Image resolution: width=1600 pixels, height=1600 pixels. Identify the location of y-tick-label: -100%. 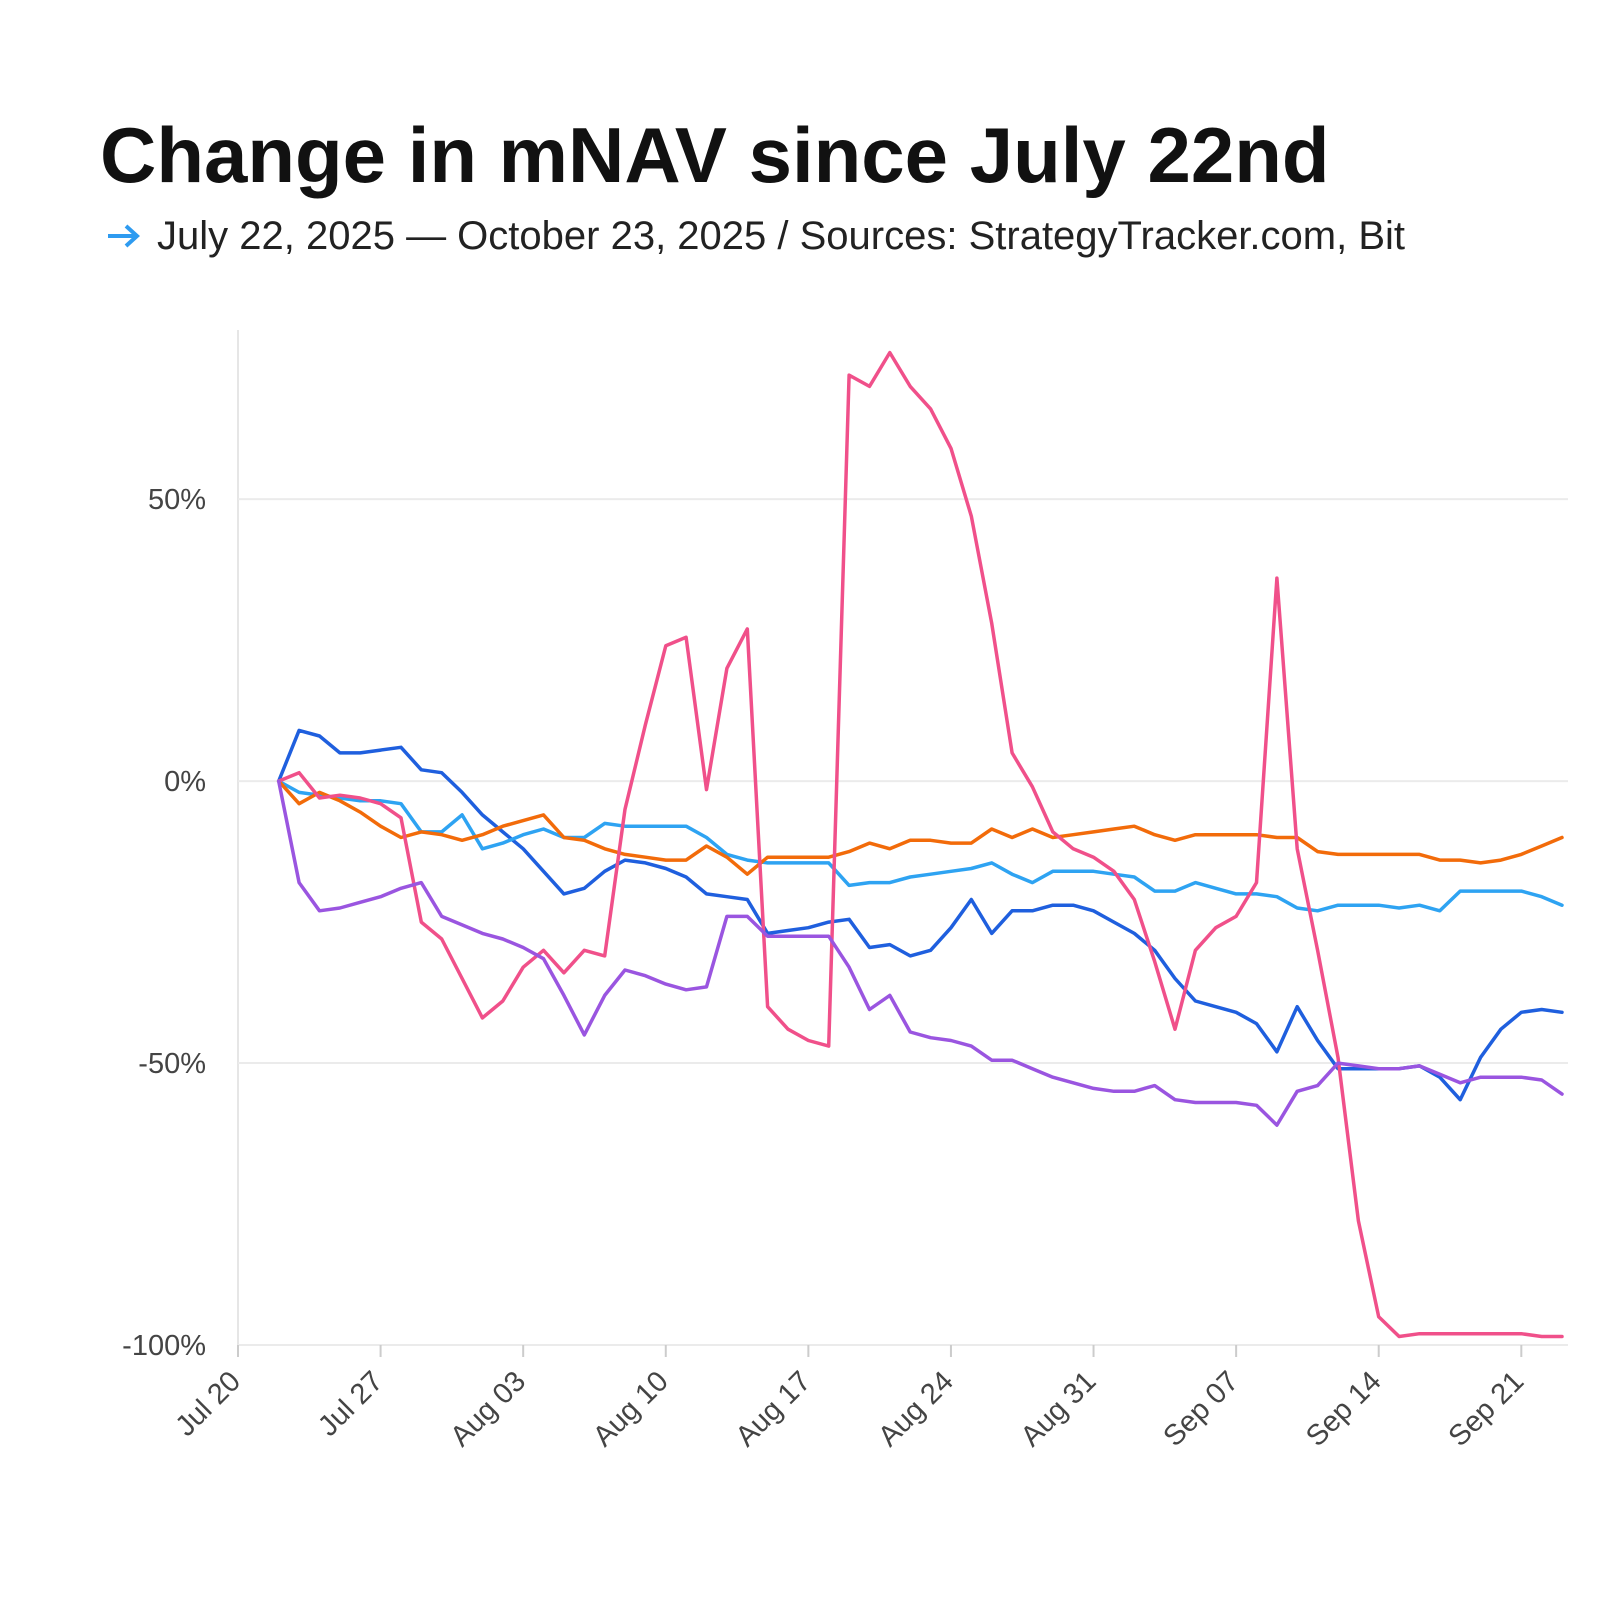
(164, 1346).